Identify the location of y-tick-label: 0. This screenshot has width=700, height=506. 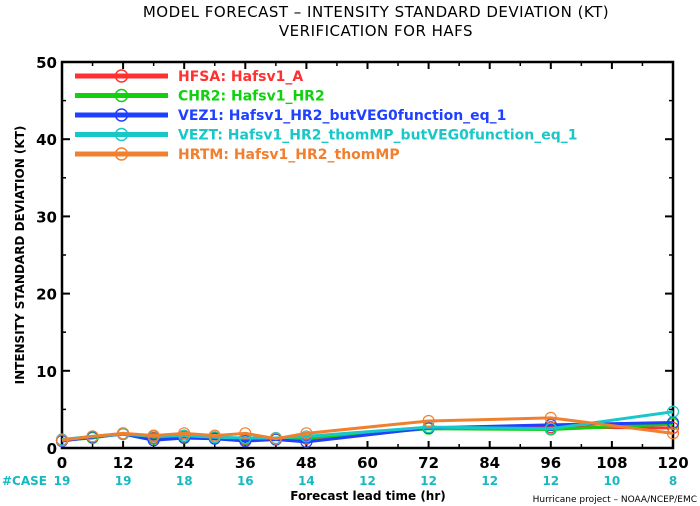
(52, 449).